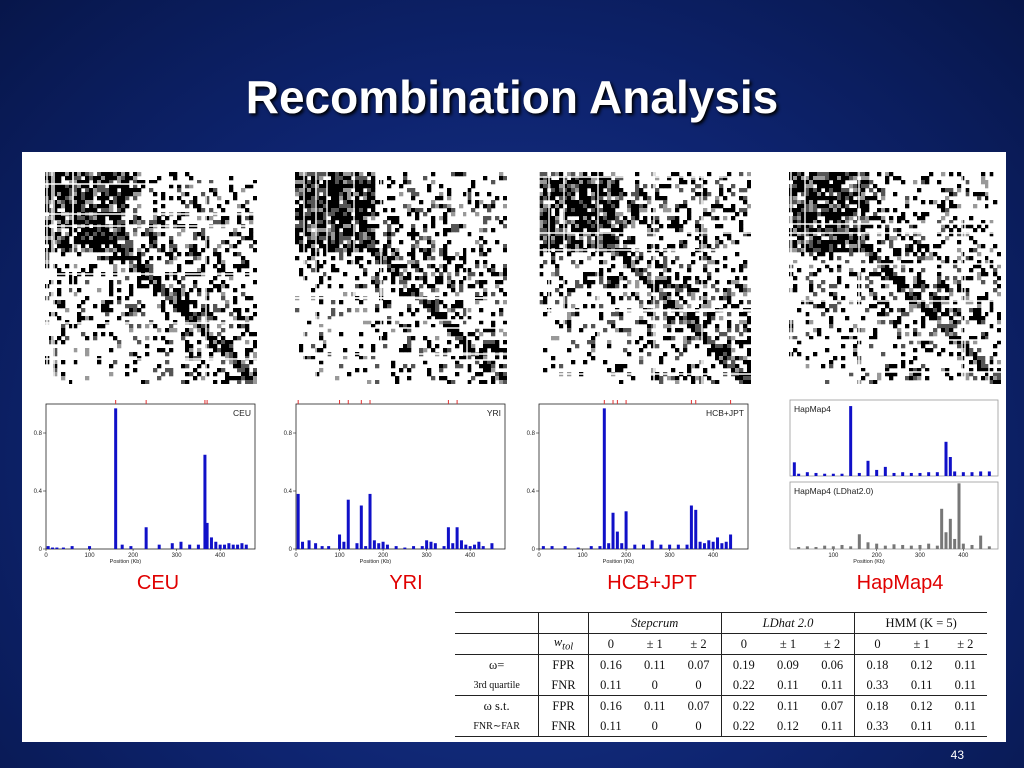  I want to click on table-row: FNR∼FAR FNR 0.11 0 0 0.22 0.12 0.11 0.33 0.11 0.11, so click(721, 726).